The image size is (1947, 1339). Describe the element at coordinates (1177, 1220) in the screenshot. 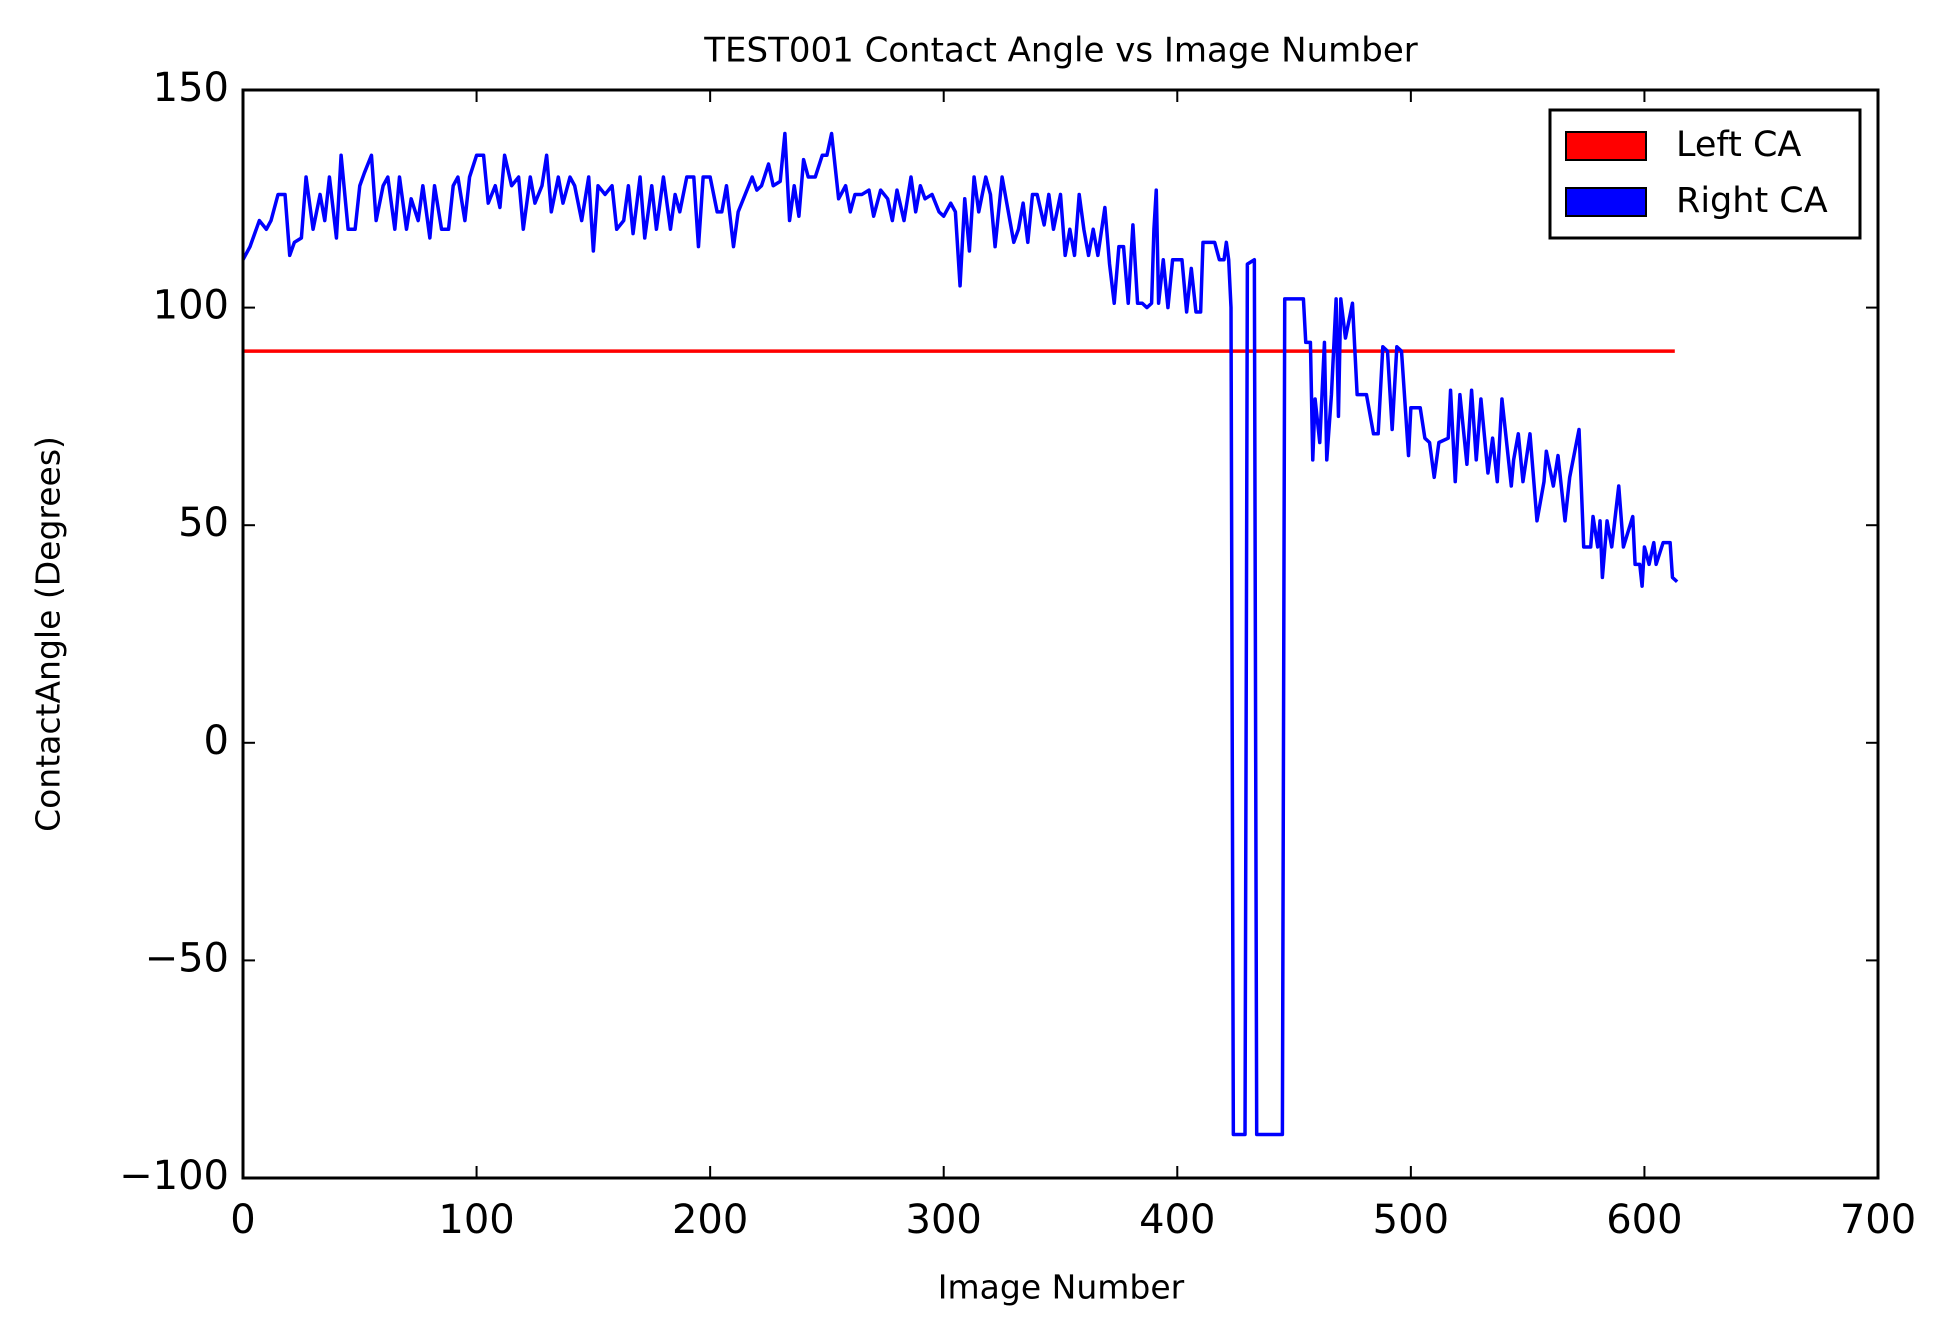

I see `x-tick-label: 400` at that location.